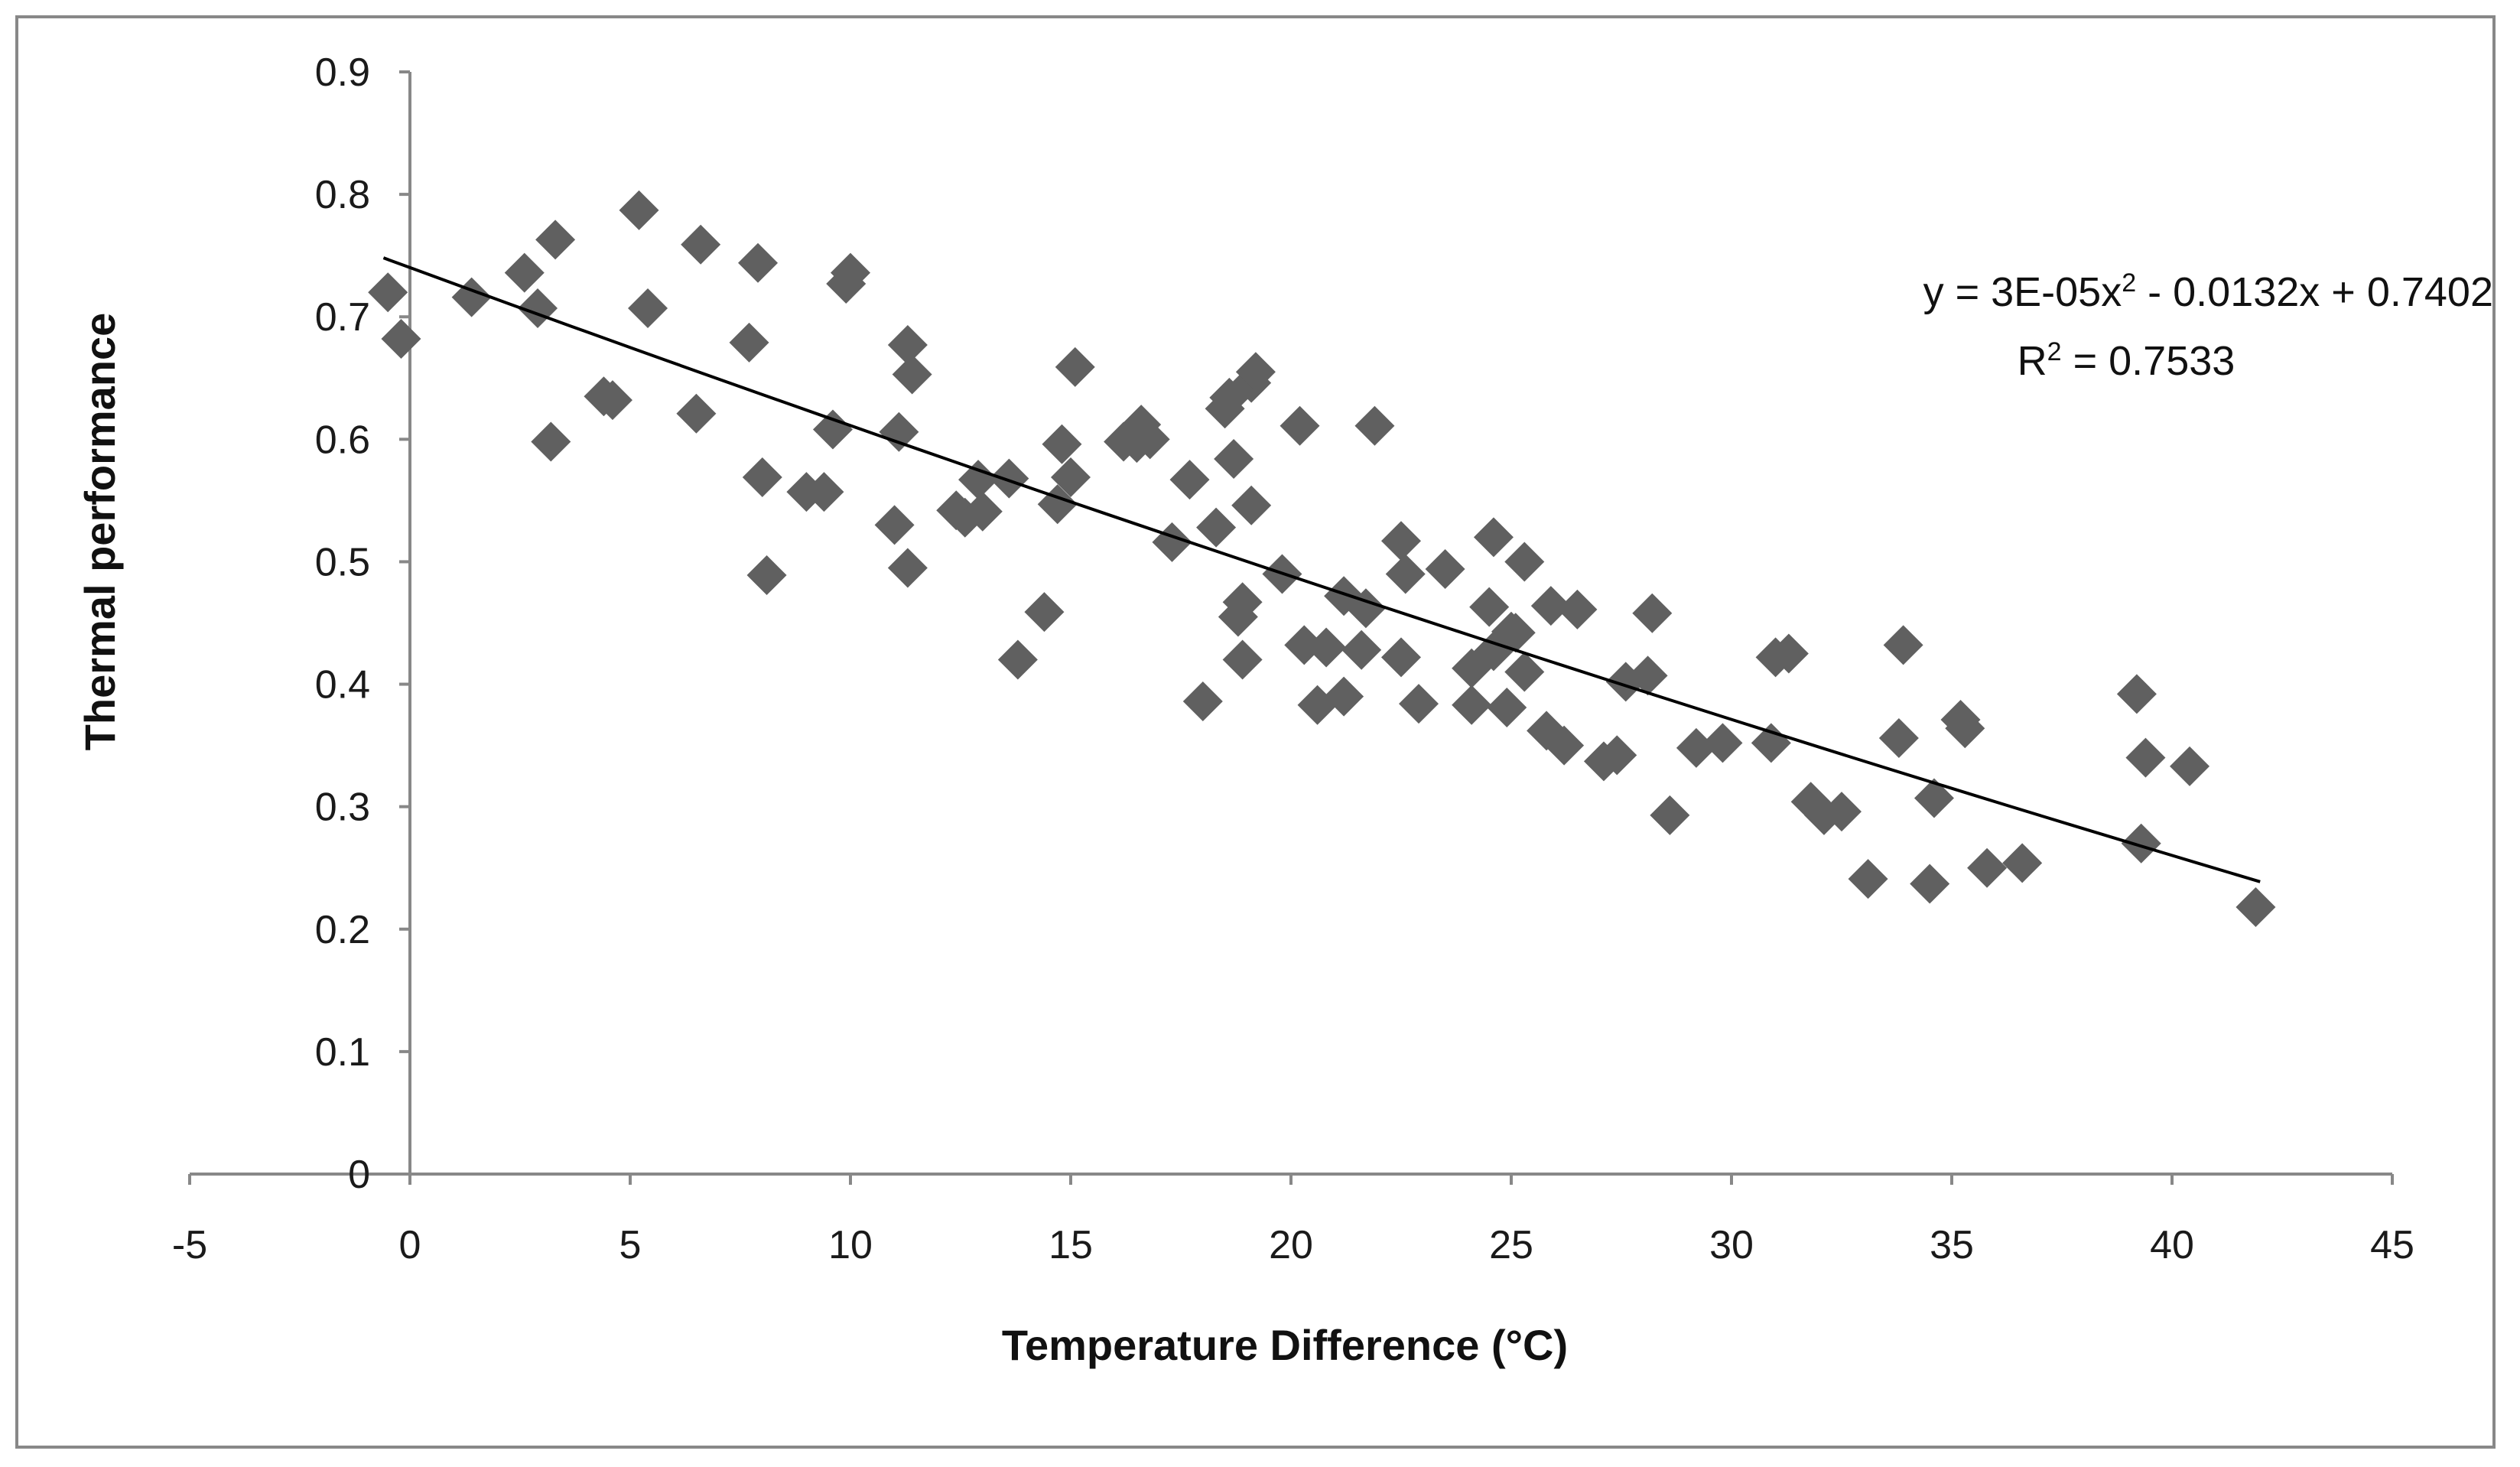  What do you see at coordinates (2208, 291) in the screenshot?
I see `trendline-equation: y = 3E-05x2 - 0.0132x + 0.7402` at bounding box center [2208, 291].